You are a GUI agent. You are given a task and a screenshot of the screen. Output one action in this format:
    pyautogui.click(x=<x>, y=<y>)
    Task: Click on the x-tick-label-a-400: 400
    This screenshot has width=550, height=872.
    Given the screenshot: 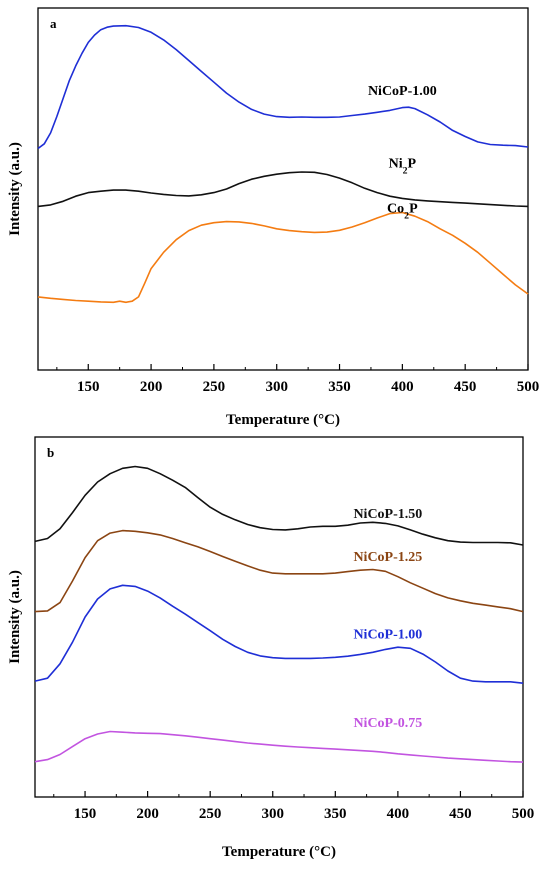 What is the action you would take?
    pyautogui.click(x=402, y=387)
    